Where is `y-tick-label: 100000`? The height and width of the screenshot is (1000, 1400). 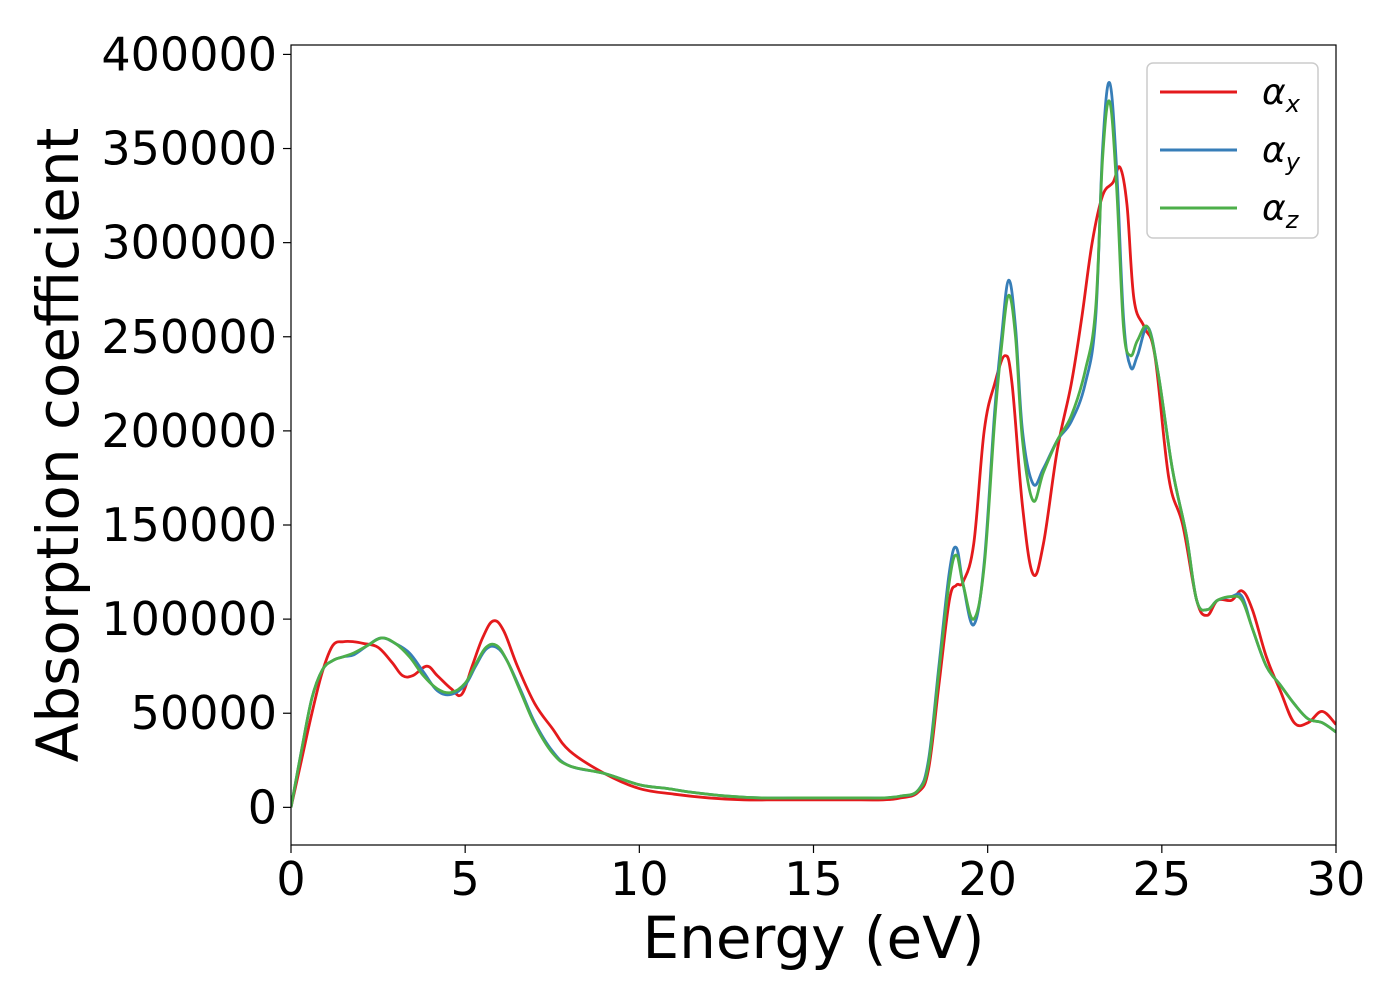
y-tick-label: 100000 is located at coordinates (189, 619).